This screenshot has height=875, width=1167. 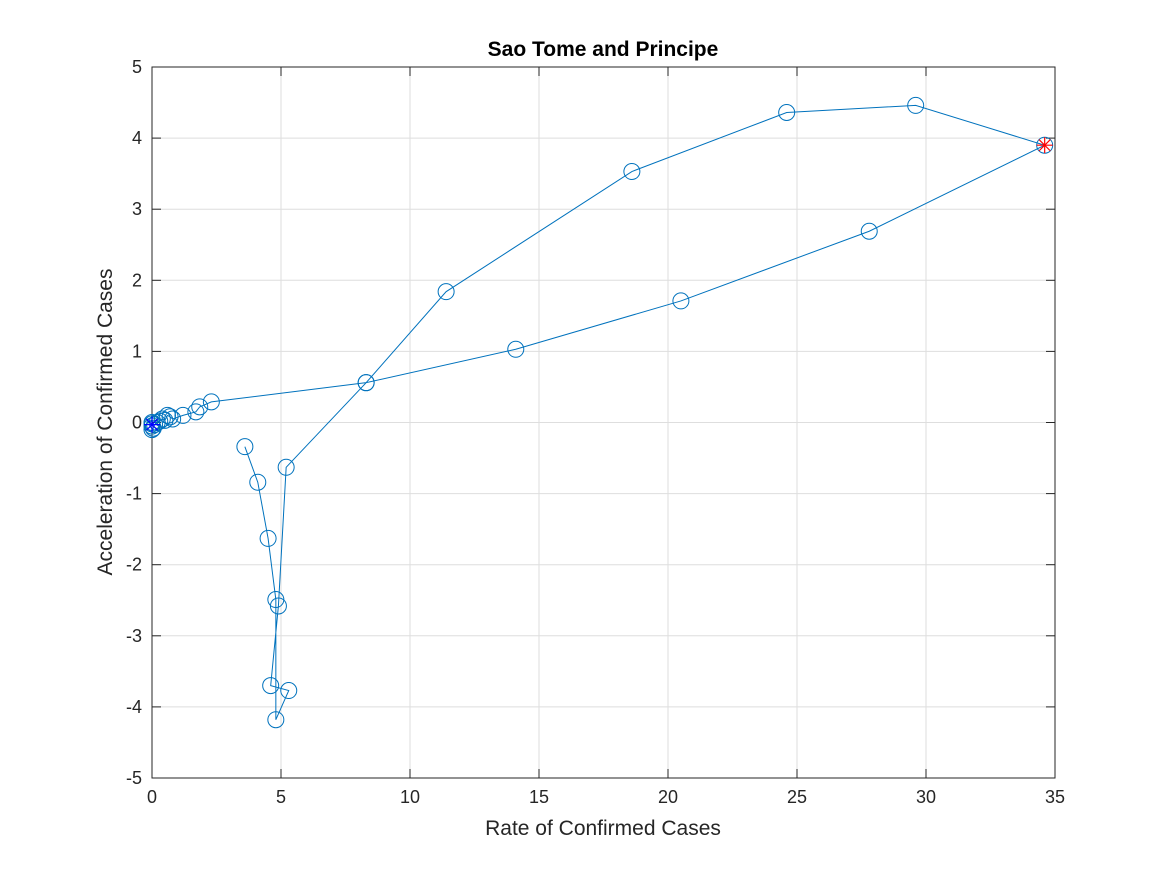 I want to click on y-tick-label: -2, so click(x=134, y=565).